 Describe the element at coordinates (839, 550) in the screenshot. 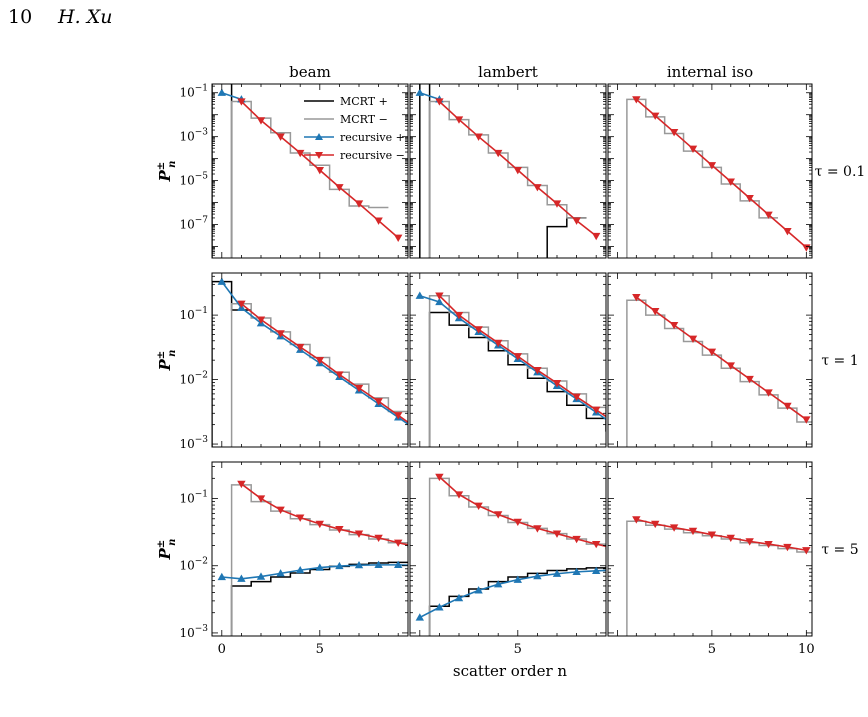

I see `row-label: τ = 5` at that location.